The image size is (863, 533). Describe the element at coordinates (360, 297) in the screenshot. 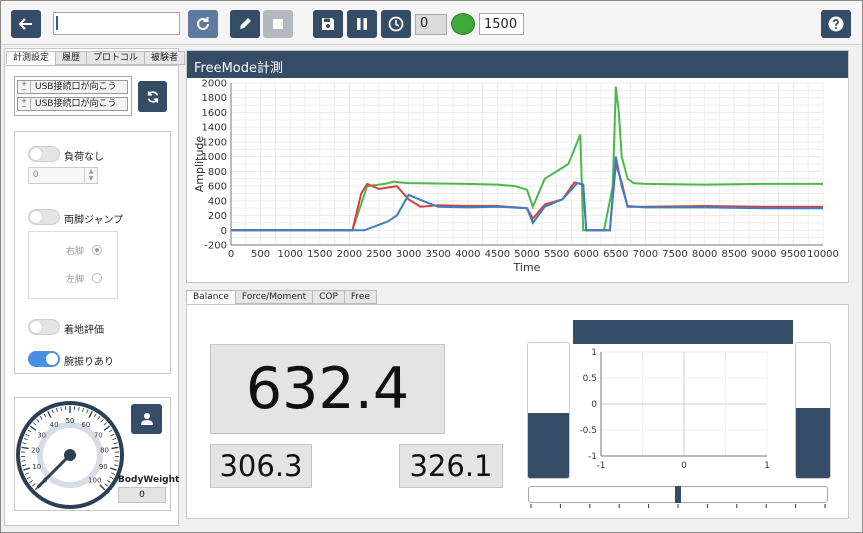

I see `tab-free: Free` at that location.